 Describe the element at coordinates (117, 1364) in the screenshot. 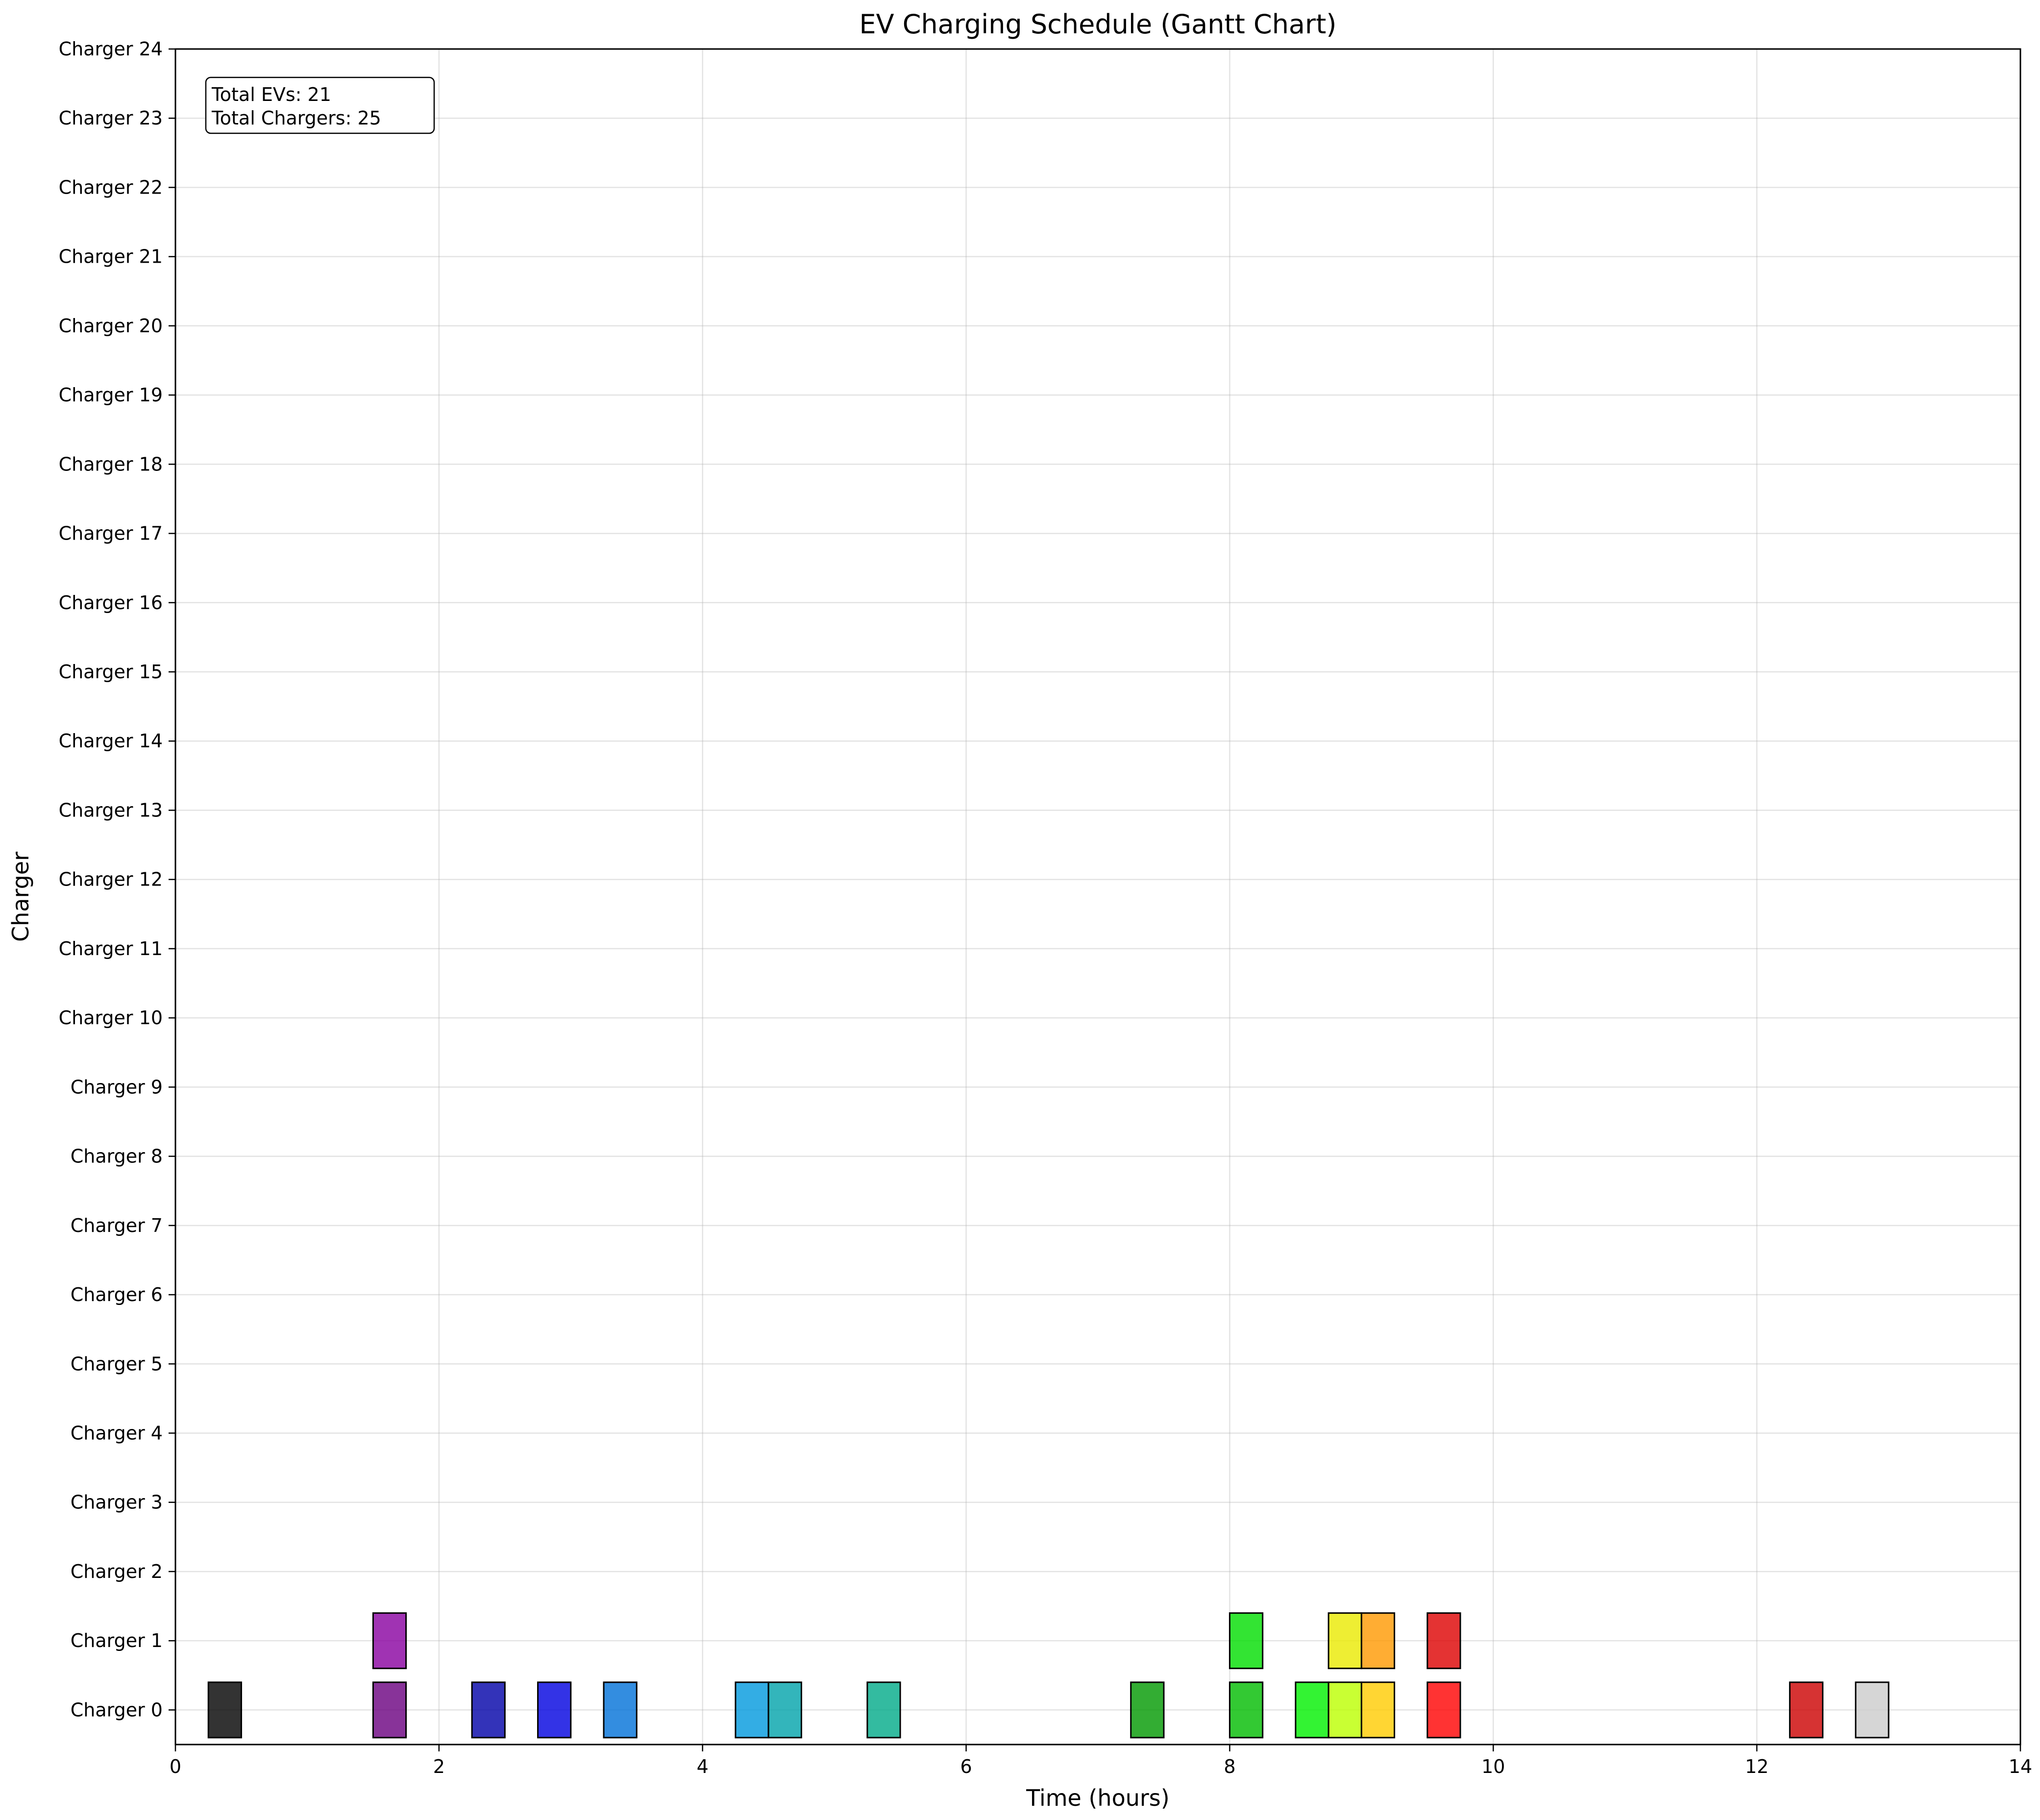

I see `y-tick-label: Charger 5` at that location.